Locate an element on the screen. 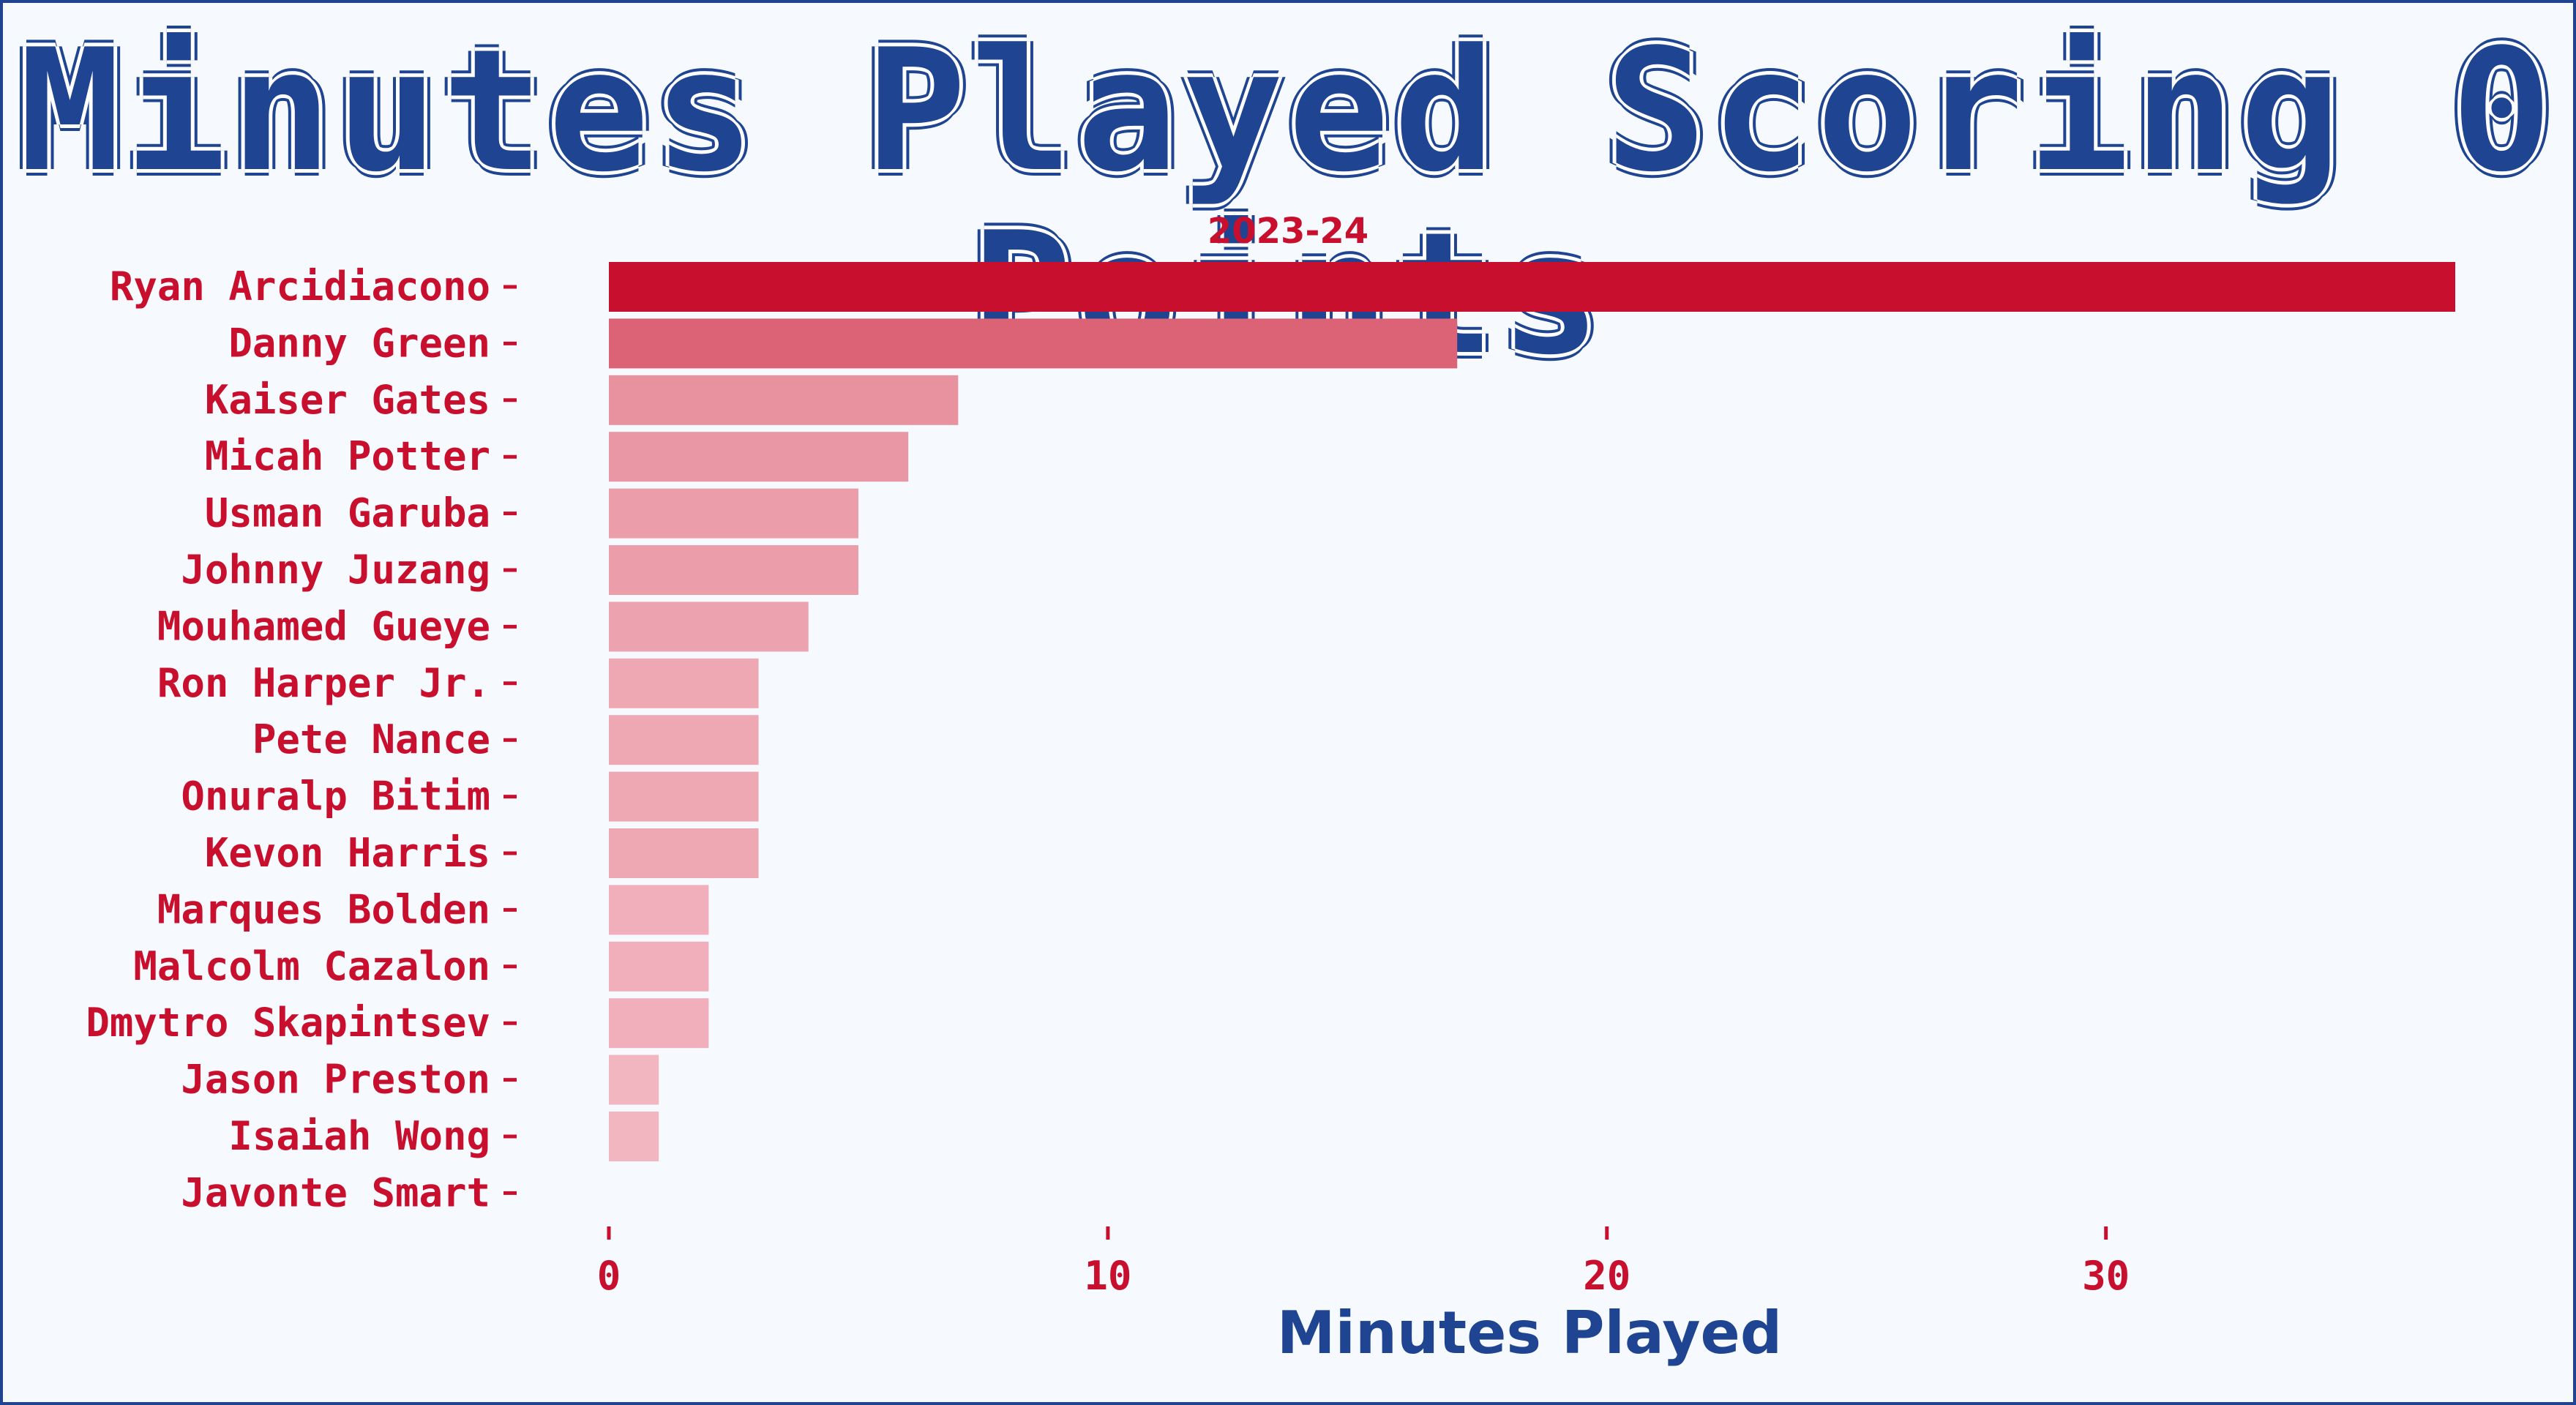 Image resolution: width=2576 pixels, height=1405 pixels. y-tick-label: Mouhamed Gueye is located at coordinates (323, 626).